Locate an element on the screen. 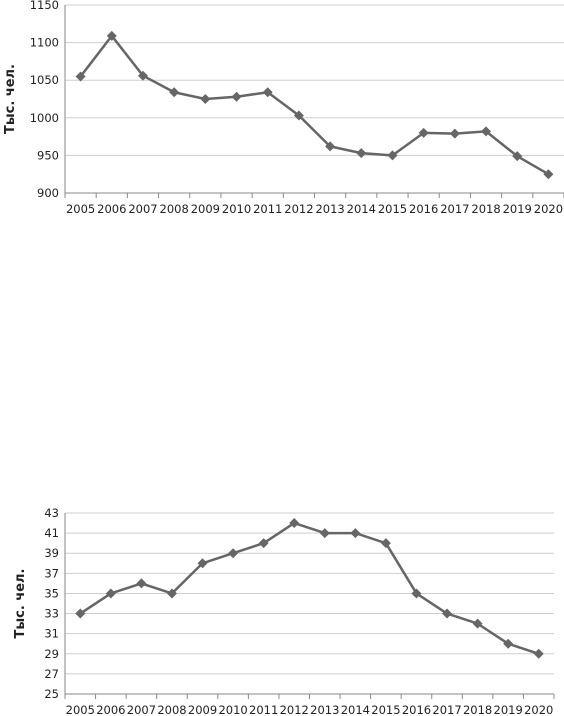 This screenshot has width=564, height=716. y-tick-label: 25 is located at coordinates (51, 694).